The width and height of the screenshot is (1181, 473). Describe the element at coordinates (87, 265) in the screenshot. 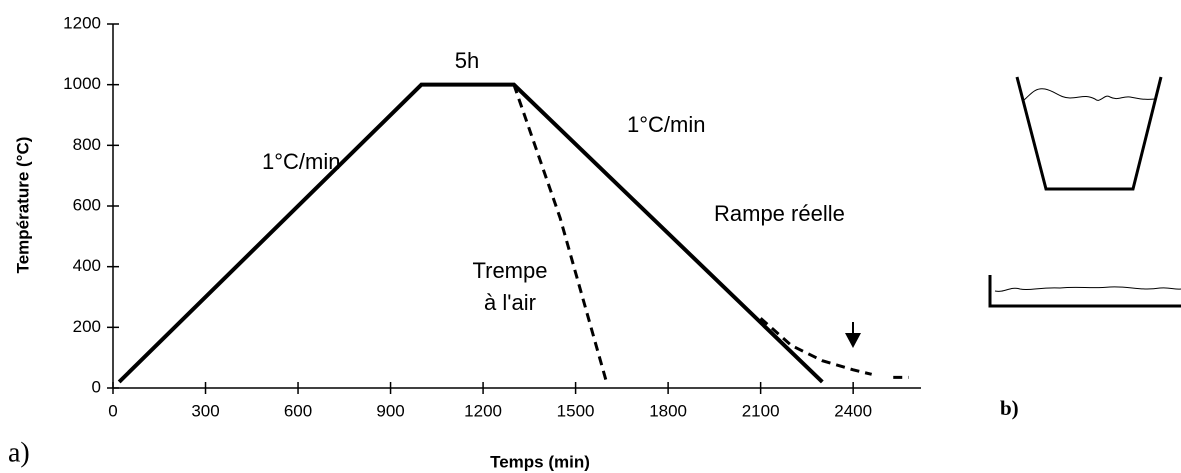

I see `y-tick-label: 400` at that location.